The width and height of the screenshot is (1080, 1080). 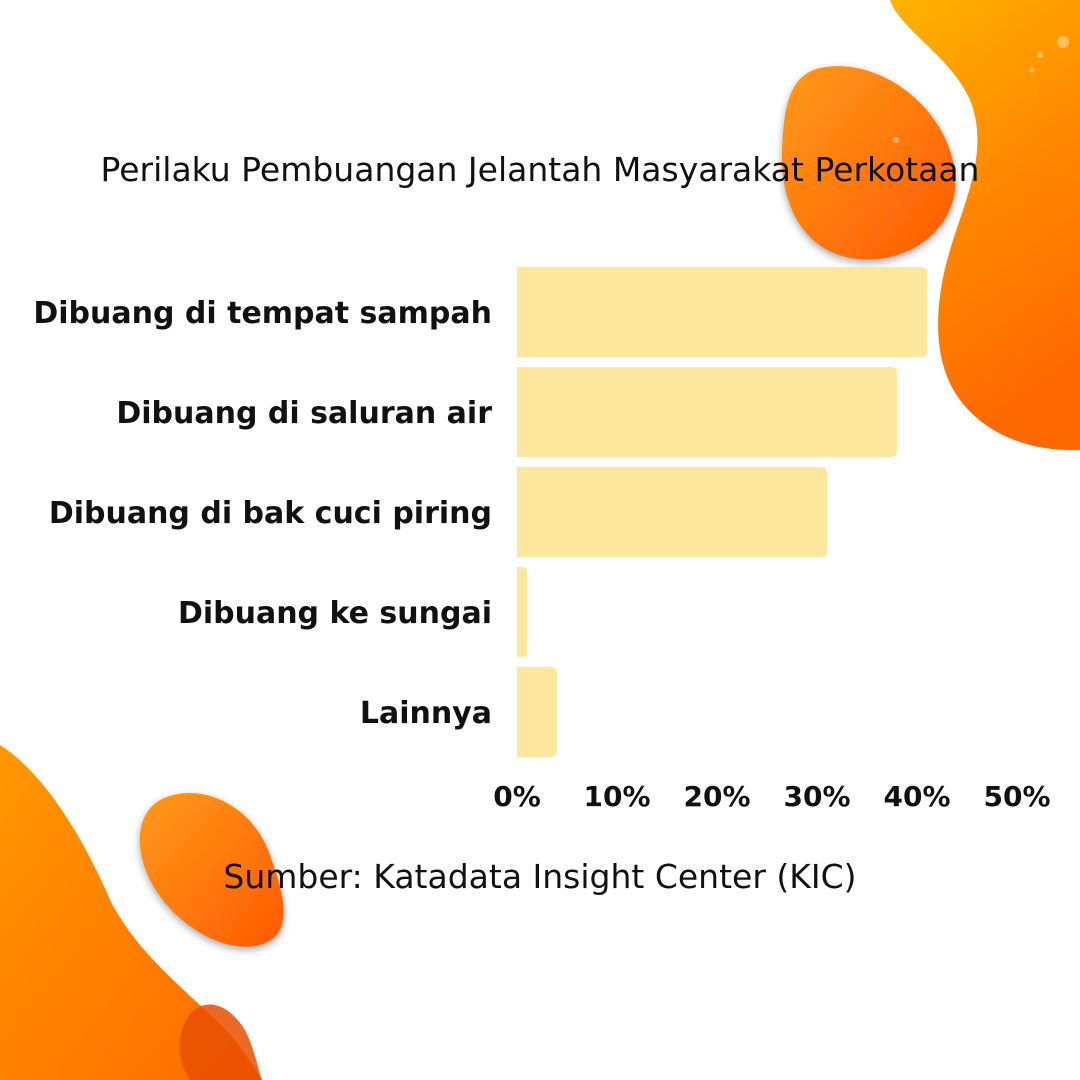 What do you see at coordinates (816, 796) in the screenshot?
I see `x-tick-label: 30%` at bounding box center [816, 796].